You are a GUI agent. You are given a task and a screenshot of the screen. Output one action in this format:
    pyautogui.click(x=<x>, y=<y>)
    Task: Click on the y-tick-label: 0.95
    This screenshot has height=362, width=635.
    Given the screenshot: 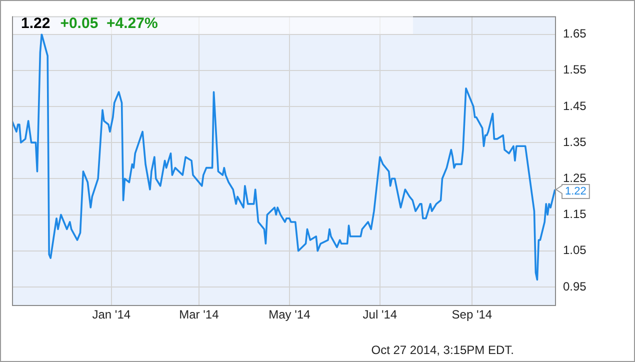 What is the action you would take?
    pyautogui.click(x=575, y=286)
    